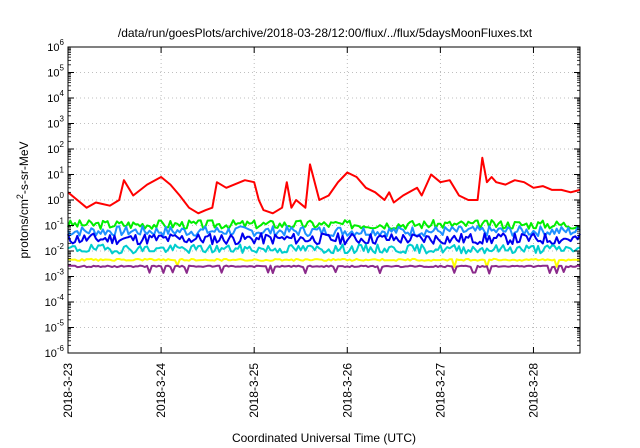 This screenshot has height=448, width=640. I want to click on y-axis-label: protons/cm2-s-sr-MeV, so click(23, 199).